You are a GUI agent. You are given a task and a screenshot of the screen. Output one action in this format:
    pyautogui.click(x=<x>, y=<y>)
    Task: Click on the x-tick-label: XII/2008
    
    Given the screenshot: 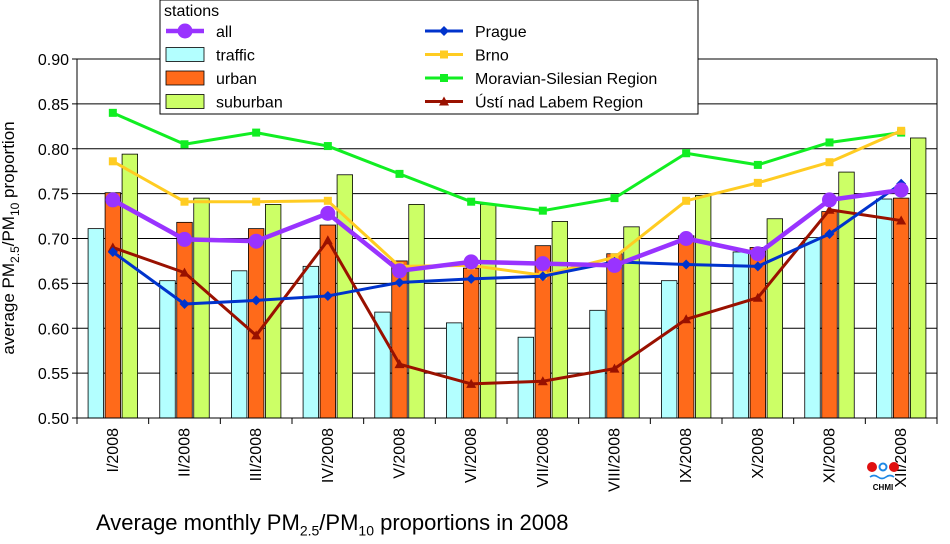 What is the action you would take?
    pyautogui.click(x=901, y=458)
    